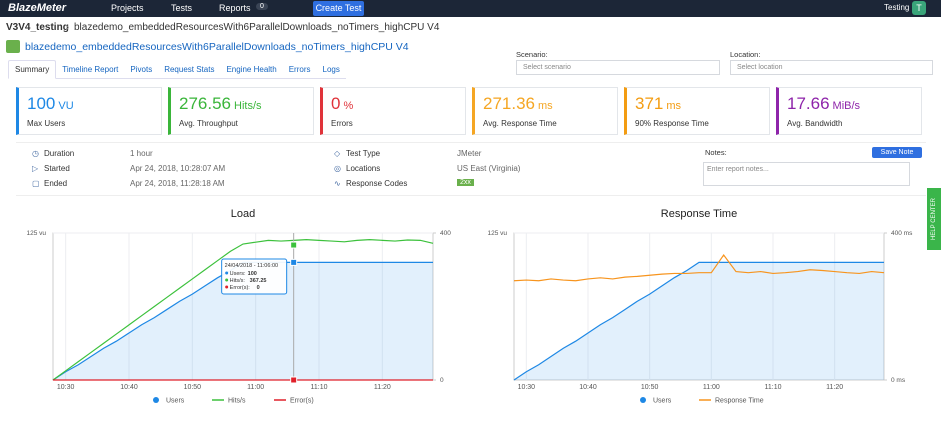  What do you see at coordinates (182, 8) in the screenshot?
I see `menu: Tests` at bounding box center [182, 8].